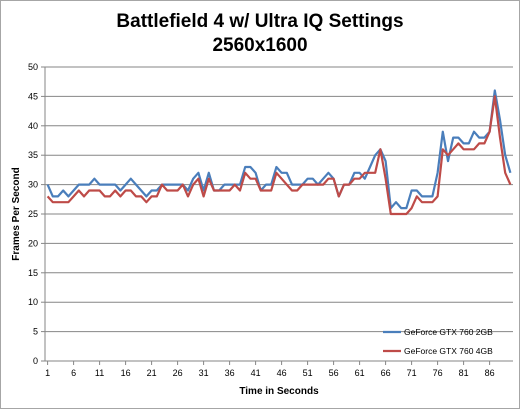 The image size is (520, 409). I want to click on y-tick-label: 40, so click(33, 126).